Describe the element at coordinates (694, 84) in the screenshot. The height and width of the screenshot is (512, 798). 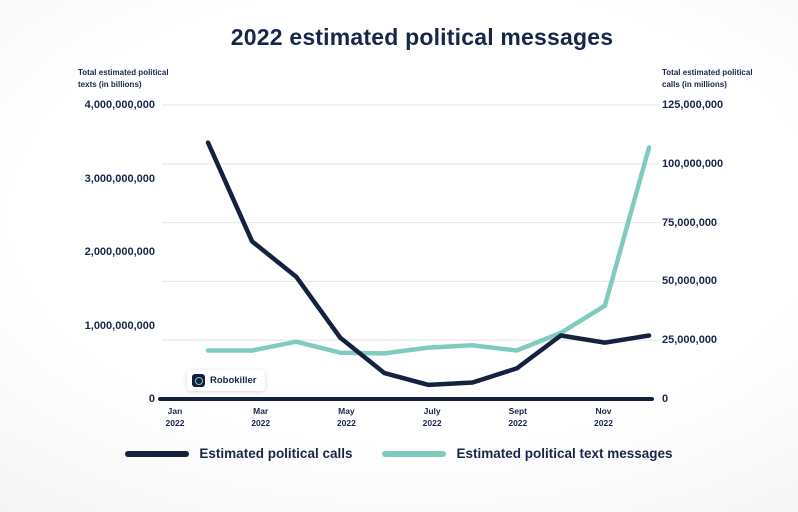
I see `right-axis-header-line2: calls (in millions)` at that location.